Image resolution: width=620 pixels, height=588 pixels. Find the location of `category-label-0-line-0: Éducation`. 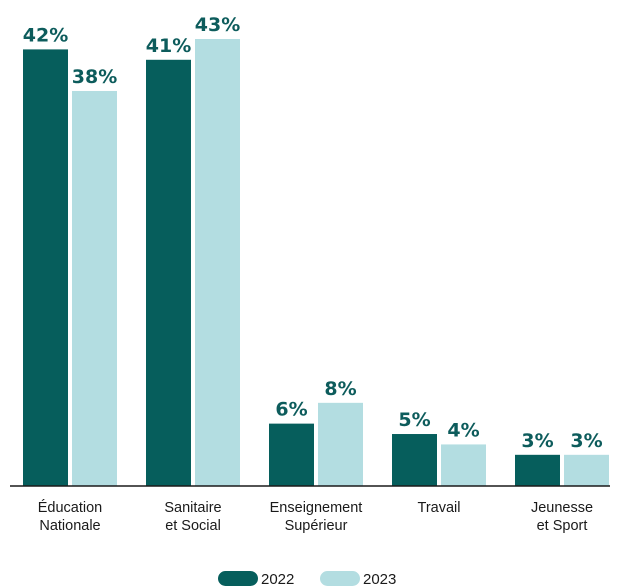

category-label-0-line-0: Éducation is located at coordinates (70, 507).